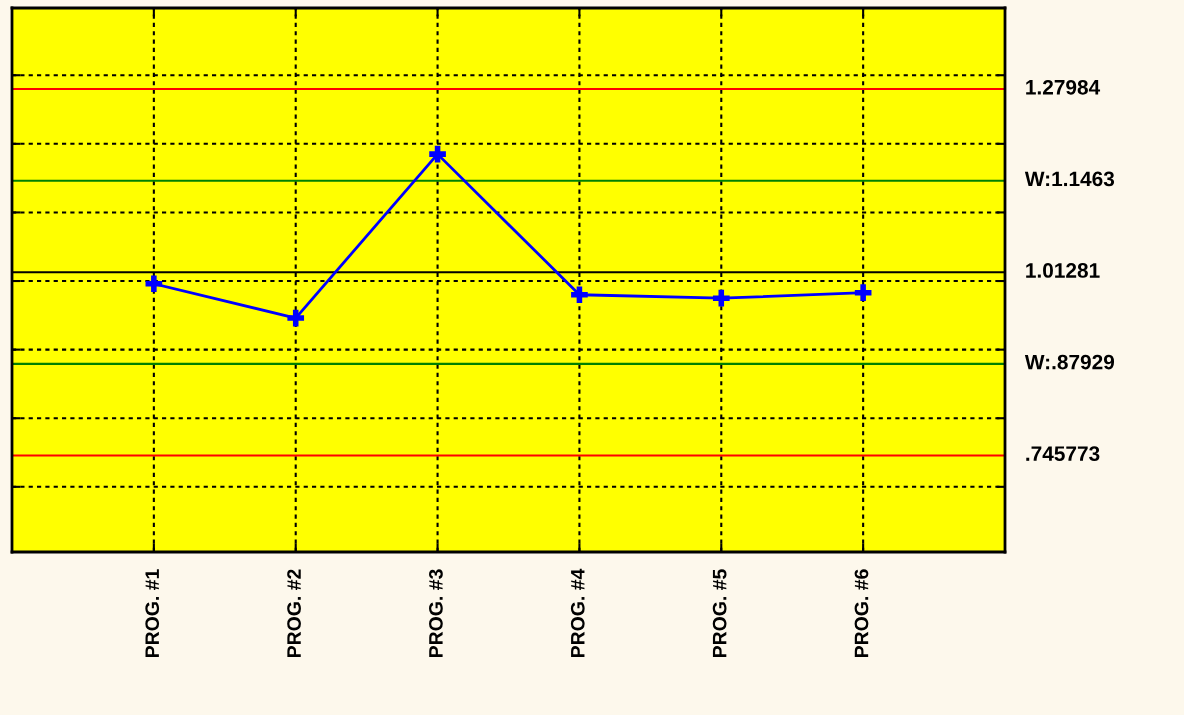  What do you see at coordinates (436, 613) in the screenshot?
I see `x-tick-label: PROG. #3` at bounding box center [436, 613].